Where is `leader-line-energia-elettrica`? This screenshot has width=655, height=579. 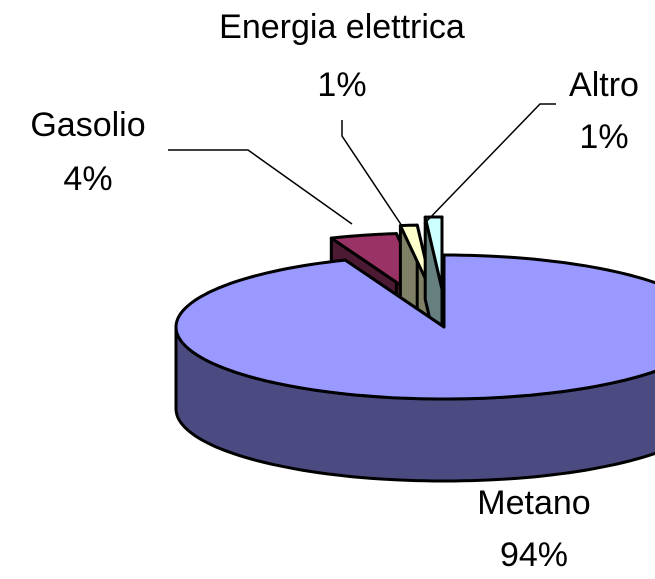 leader-line-energia-elettrica is located at coordinates (372, 173).